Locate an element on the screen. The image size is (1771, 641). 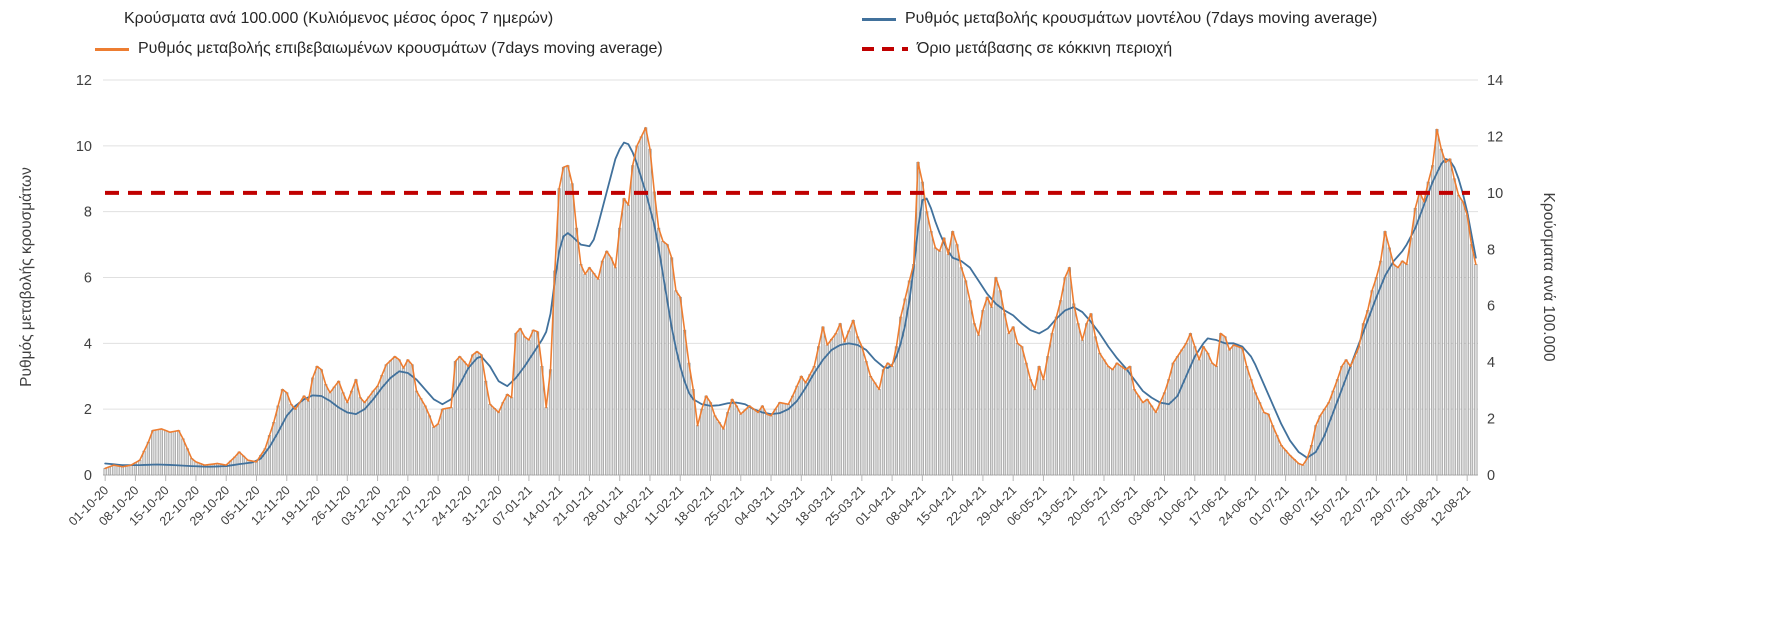
left-axis-tick-label: 12 is located at coordinates (84, 81).